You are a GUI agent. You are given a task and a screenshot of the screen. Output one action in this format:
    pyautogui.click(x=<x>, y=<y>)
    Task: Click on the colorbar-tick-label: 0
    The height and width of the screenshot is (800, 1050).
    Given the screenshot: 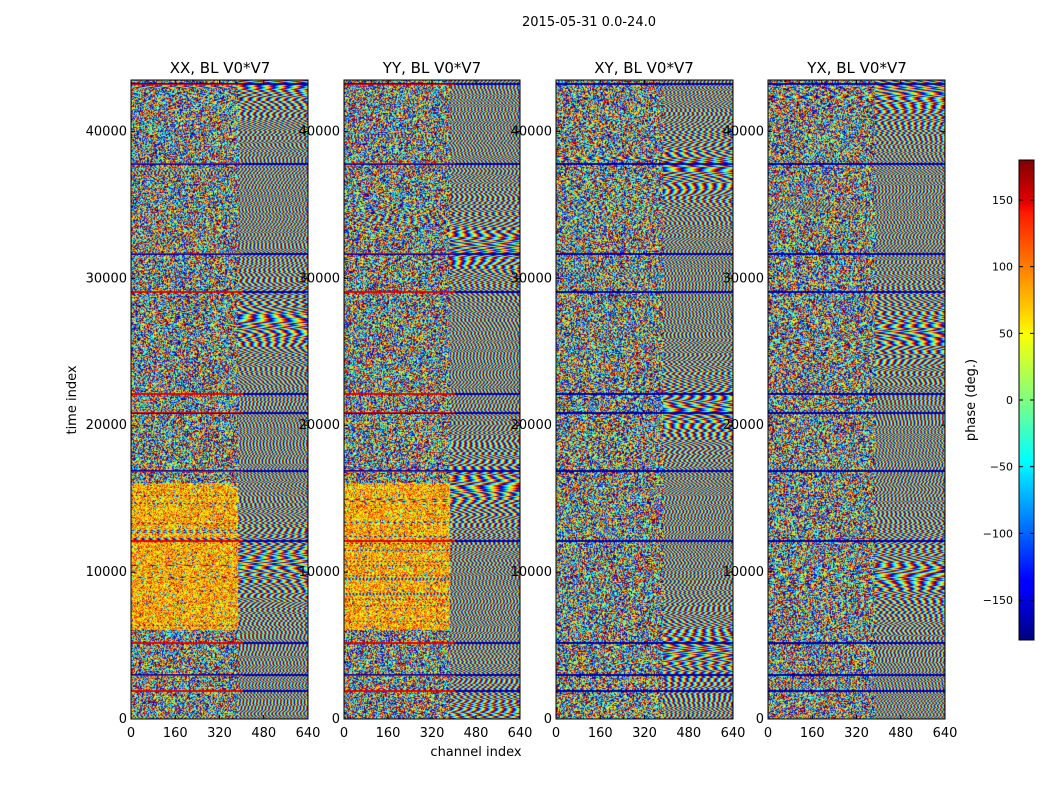 What is the action you would take?
    pyautogui.click(x=1009, y=400)
    